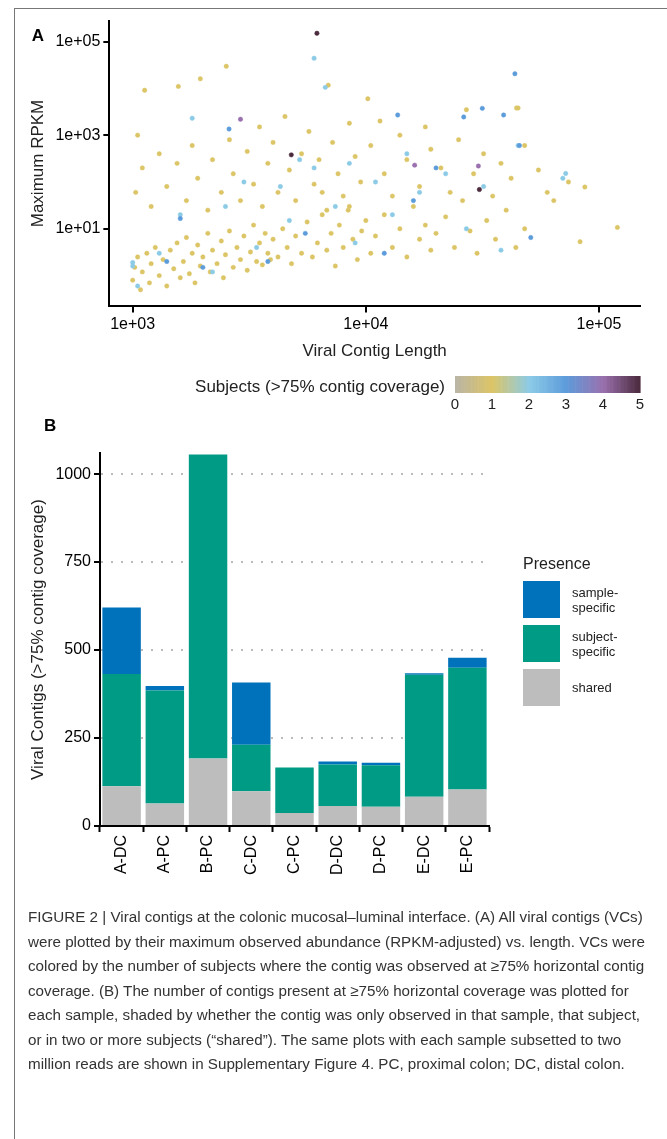 The width and height of the screenshot is (667, 1139). What do you see at coordinates (596, 599) in the screenshot?
I see `text: sample-specific` at bounding box center [596, 599].